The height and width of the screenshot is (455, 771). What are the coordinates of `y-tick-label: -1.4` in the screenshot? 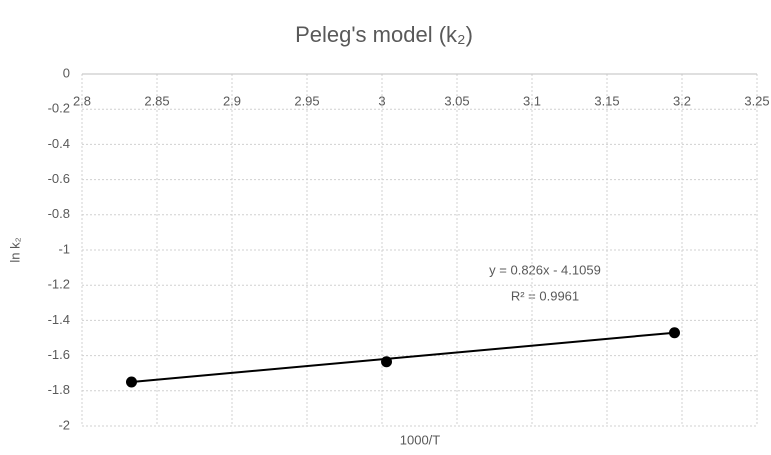 It's located at (59, 319).